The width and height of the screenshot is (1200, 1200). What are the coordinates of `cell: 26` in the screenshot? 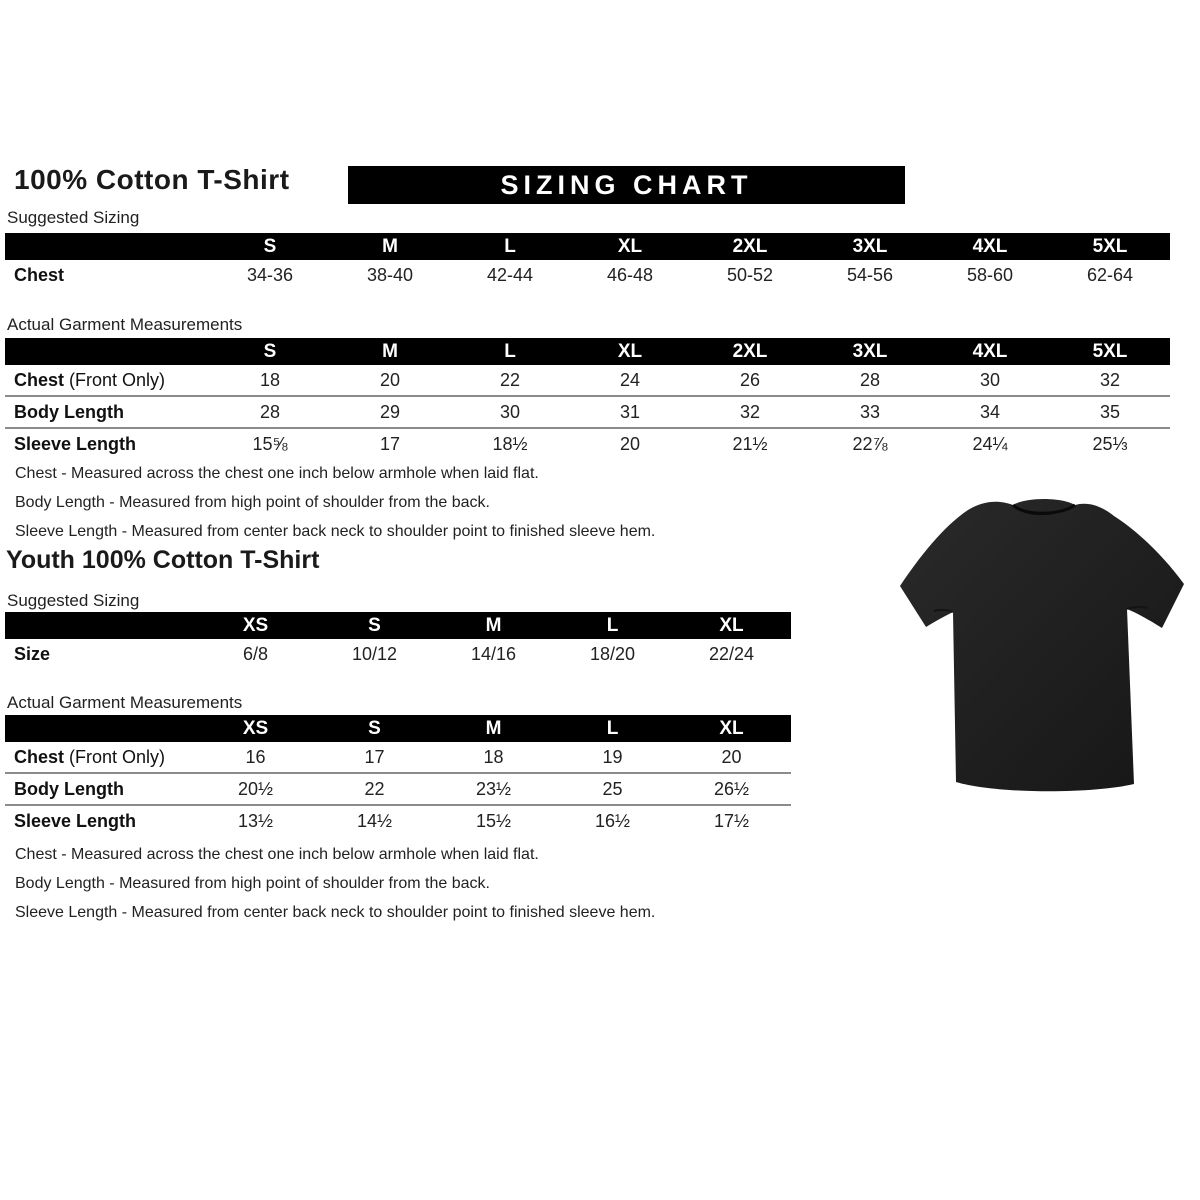 It's located at (750, 381).